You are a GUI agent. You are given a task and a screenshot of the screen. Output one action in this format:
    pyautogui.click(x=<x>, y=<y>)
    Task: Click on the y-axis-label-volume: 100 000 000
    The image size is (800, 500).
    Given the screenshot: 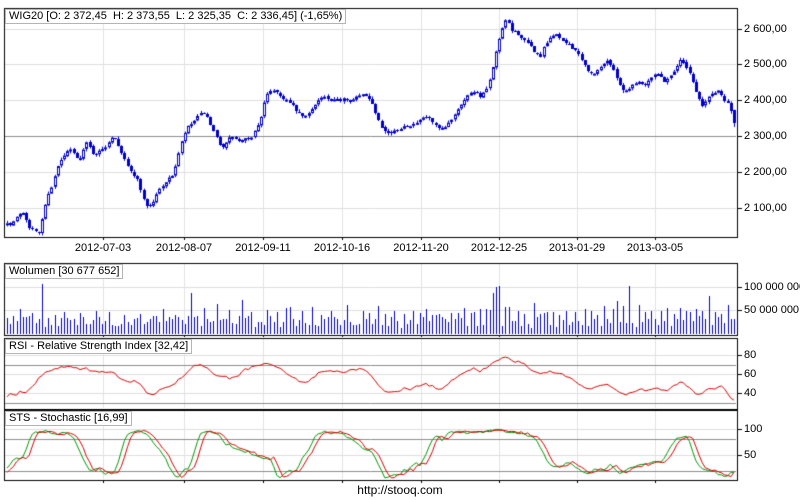 What is the action you would take?
    pyautogui.click(x=772, y=287)
    